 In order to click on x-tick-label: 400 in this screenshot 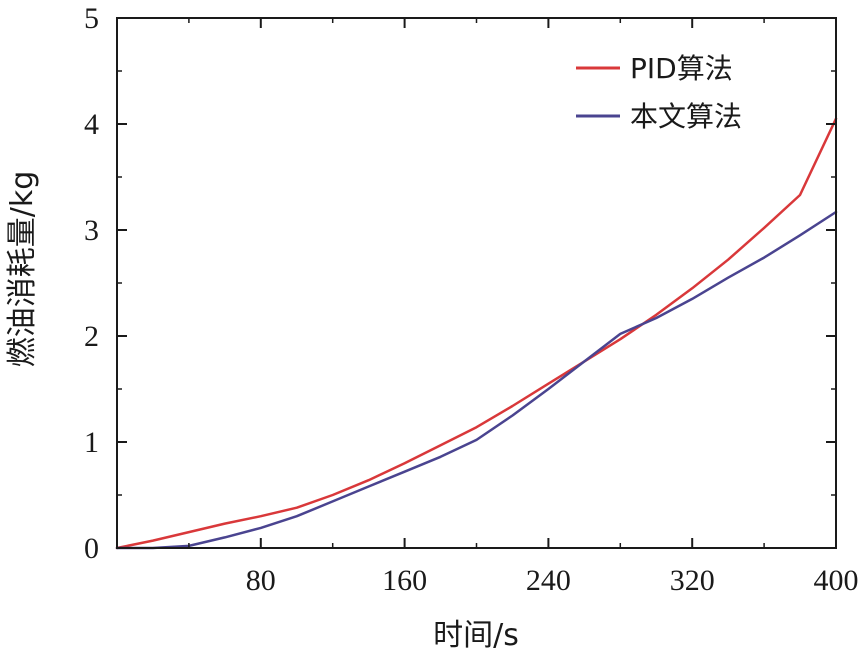, I will do `click(836, 580)`.